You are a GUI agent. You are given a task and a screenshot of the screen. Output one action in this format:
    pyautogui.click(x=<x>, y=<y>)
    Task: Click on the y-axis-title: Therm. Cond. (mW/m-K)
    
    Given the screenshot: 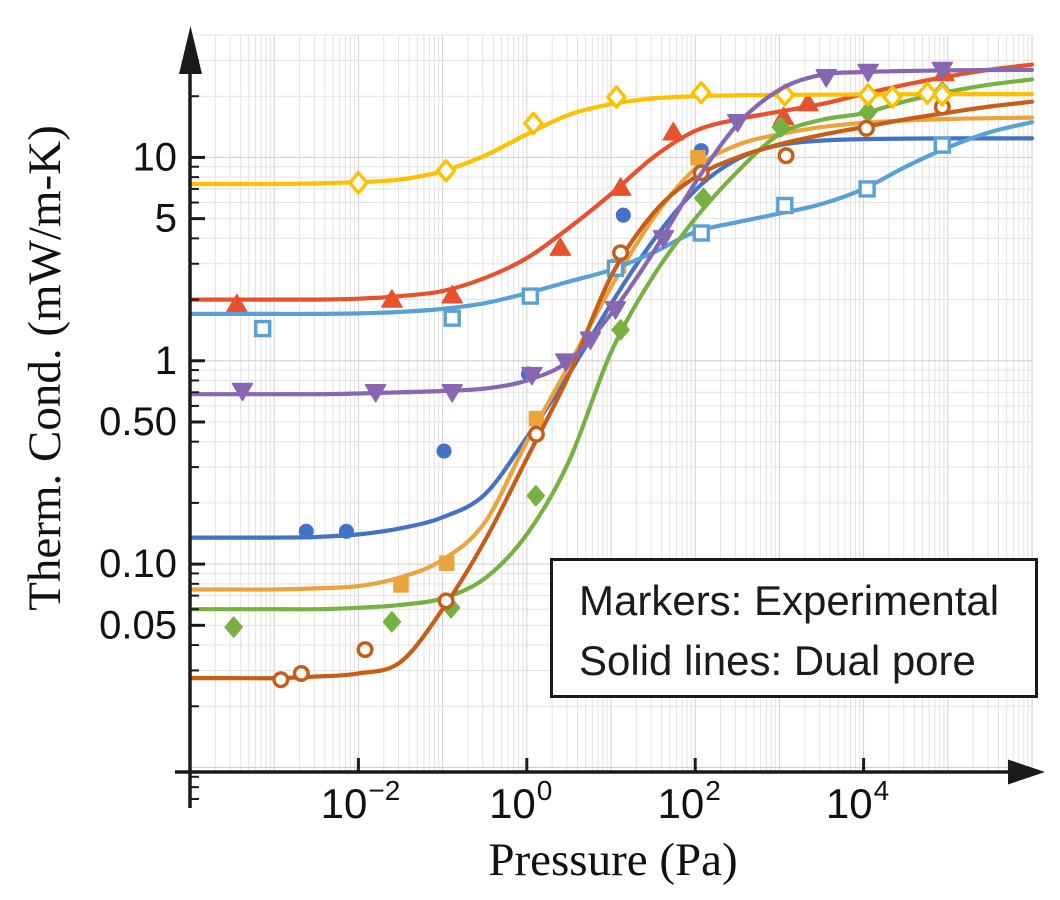 What is the action you would take?
    pyautogui.click(x=45, y=368)
    